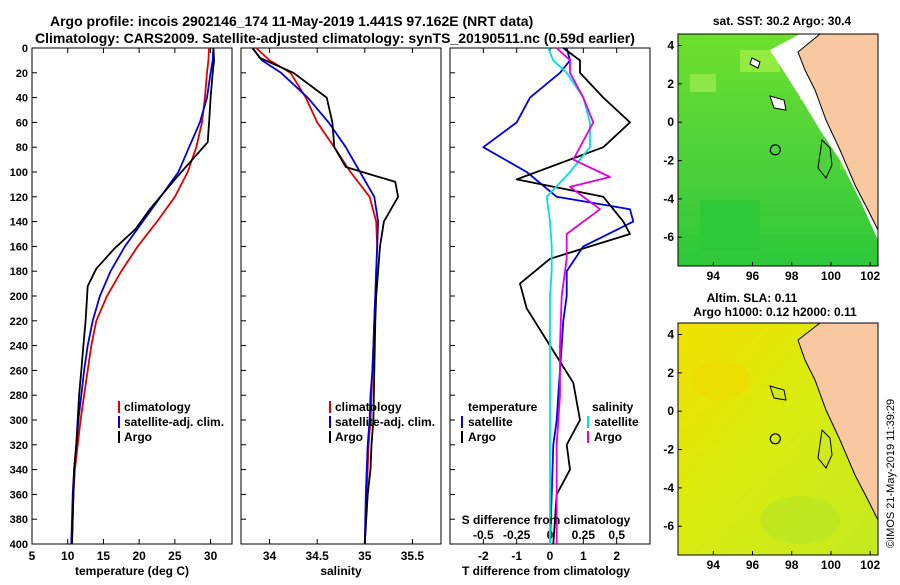 The width and height of the screenshot is (900, 585). Describe the element at coordinates (483, 556) in the screenshot. I see `x-tick-label: -2` at that location.